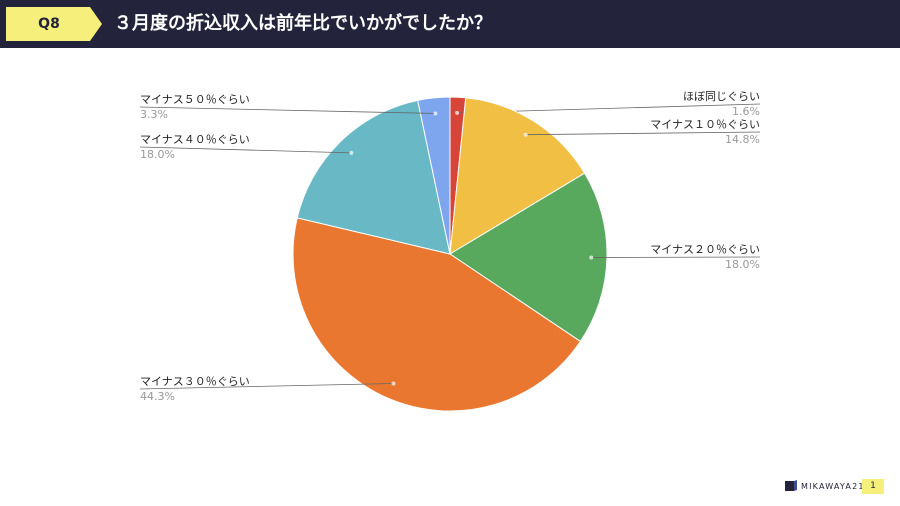 This screenshot has width=900, height=506. Describe the element at coordinates (157, 154) in the screenshot. I see `slice-value-5: 18.0%` at that location.